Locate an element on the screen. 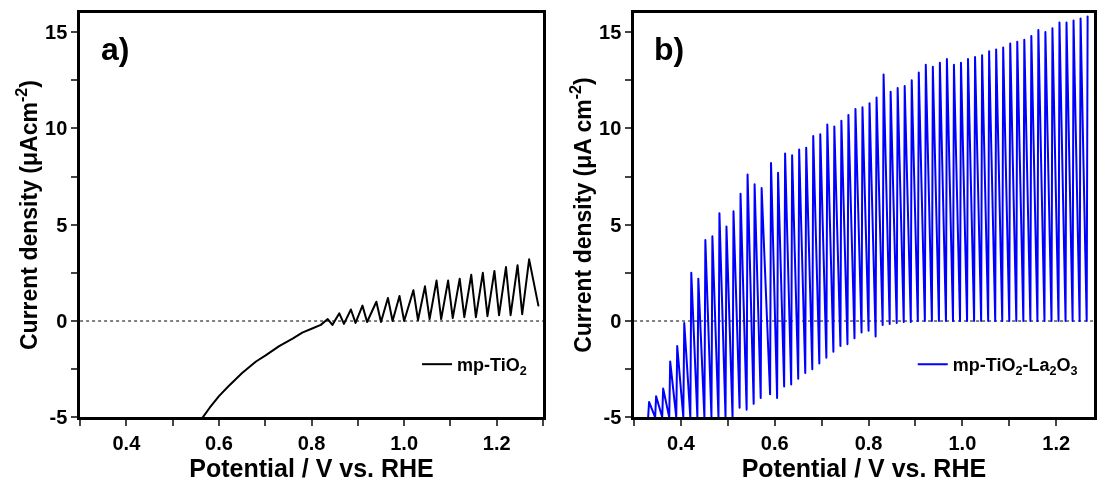 Image resolution: width=1097 pixels, height=502 pixels. annotation: a) is located at coordinates (115, 49).